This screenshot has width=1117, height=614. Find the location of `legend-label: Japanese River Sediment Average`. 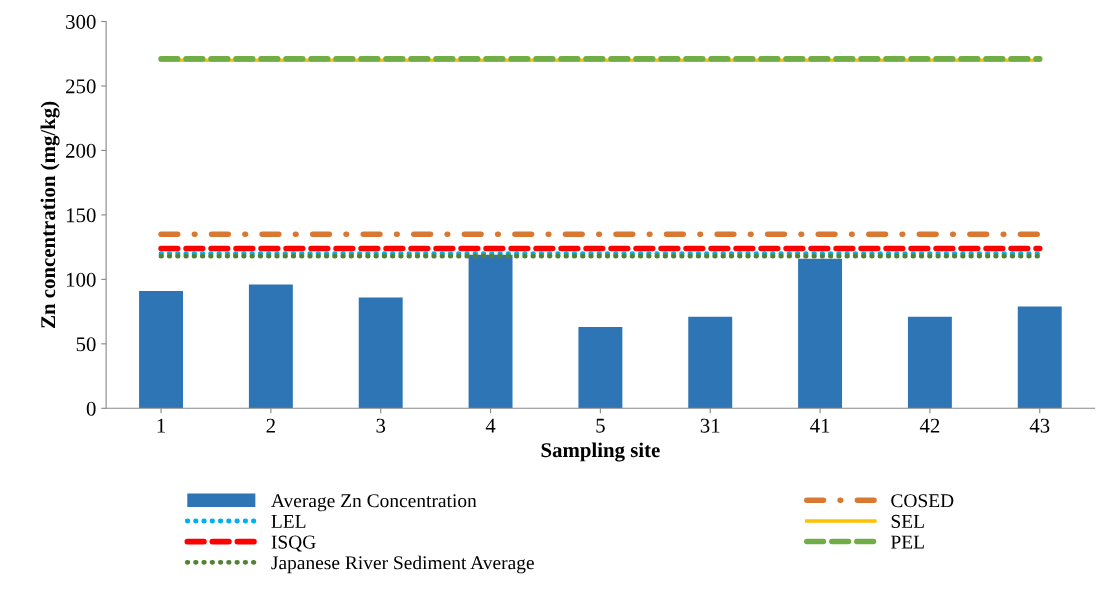

legend-label: Japanese River Sediment Average is located at coordinates (402, 564).